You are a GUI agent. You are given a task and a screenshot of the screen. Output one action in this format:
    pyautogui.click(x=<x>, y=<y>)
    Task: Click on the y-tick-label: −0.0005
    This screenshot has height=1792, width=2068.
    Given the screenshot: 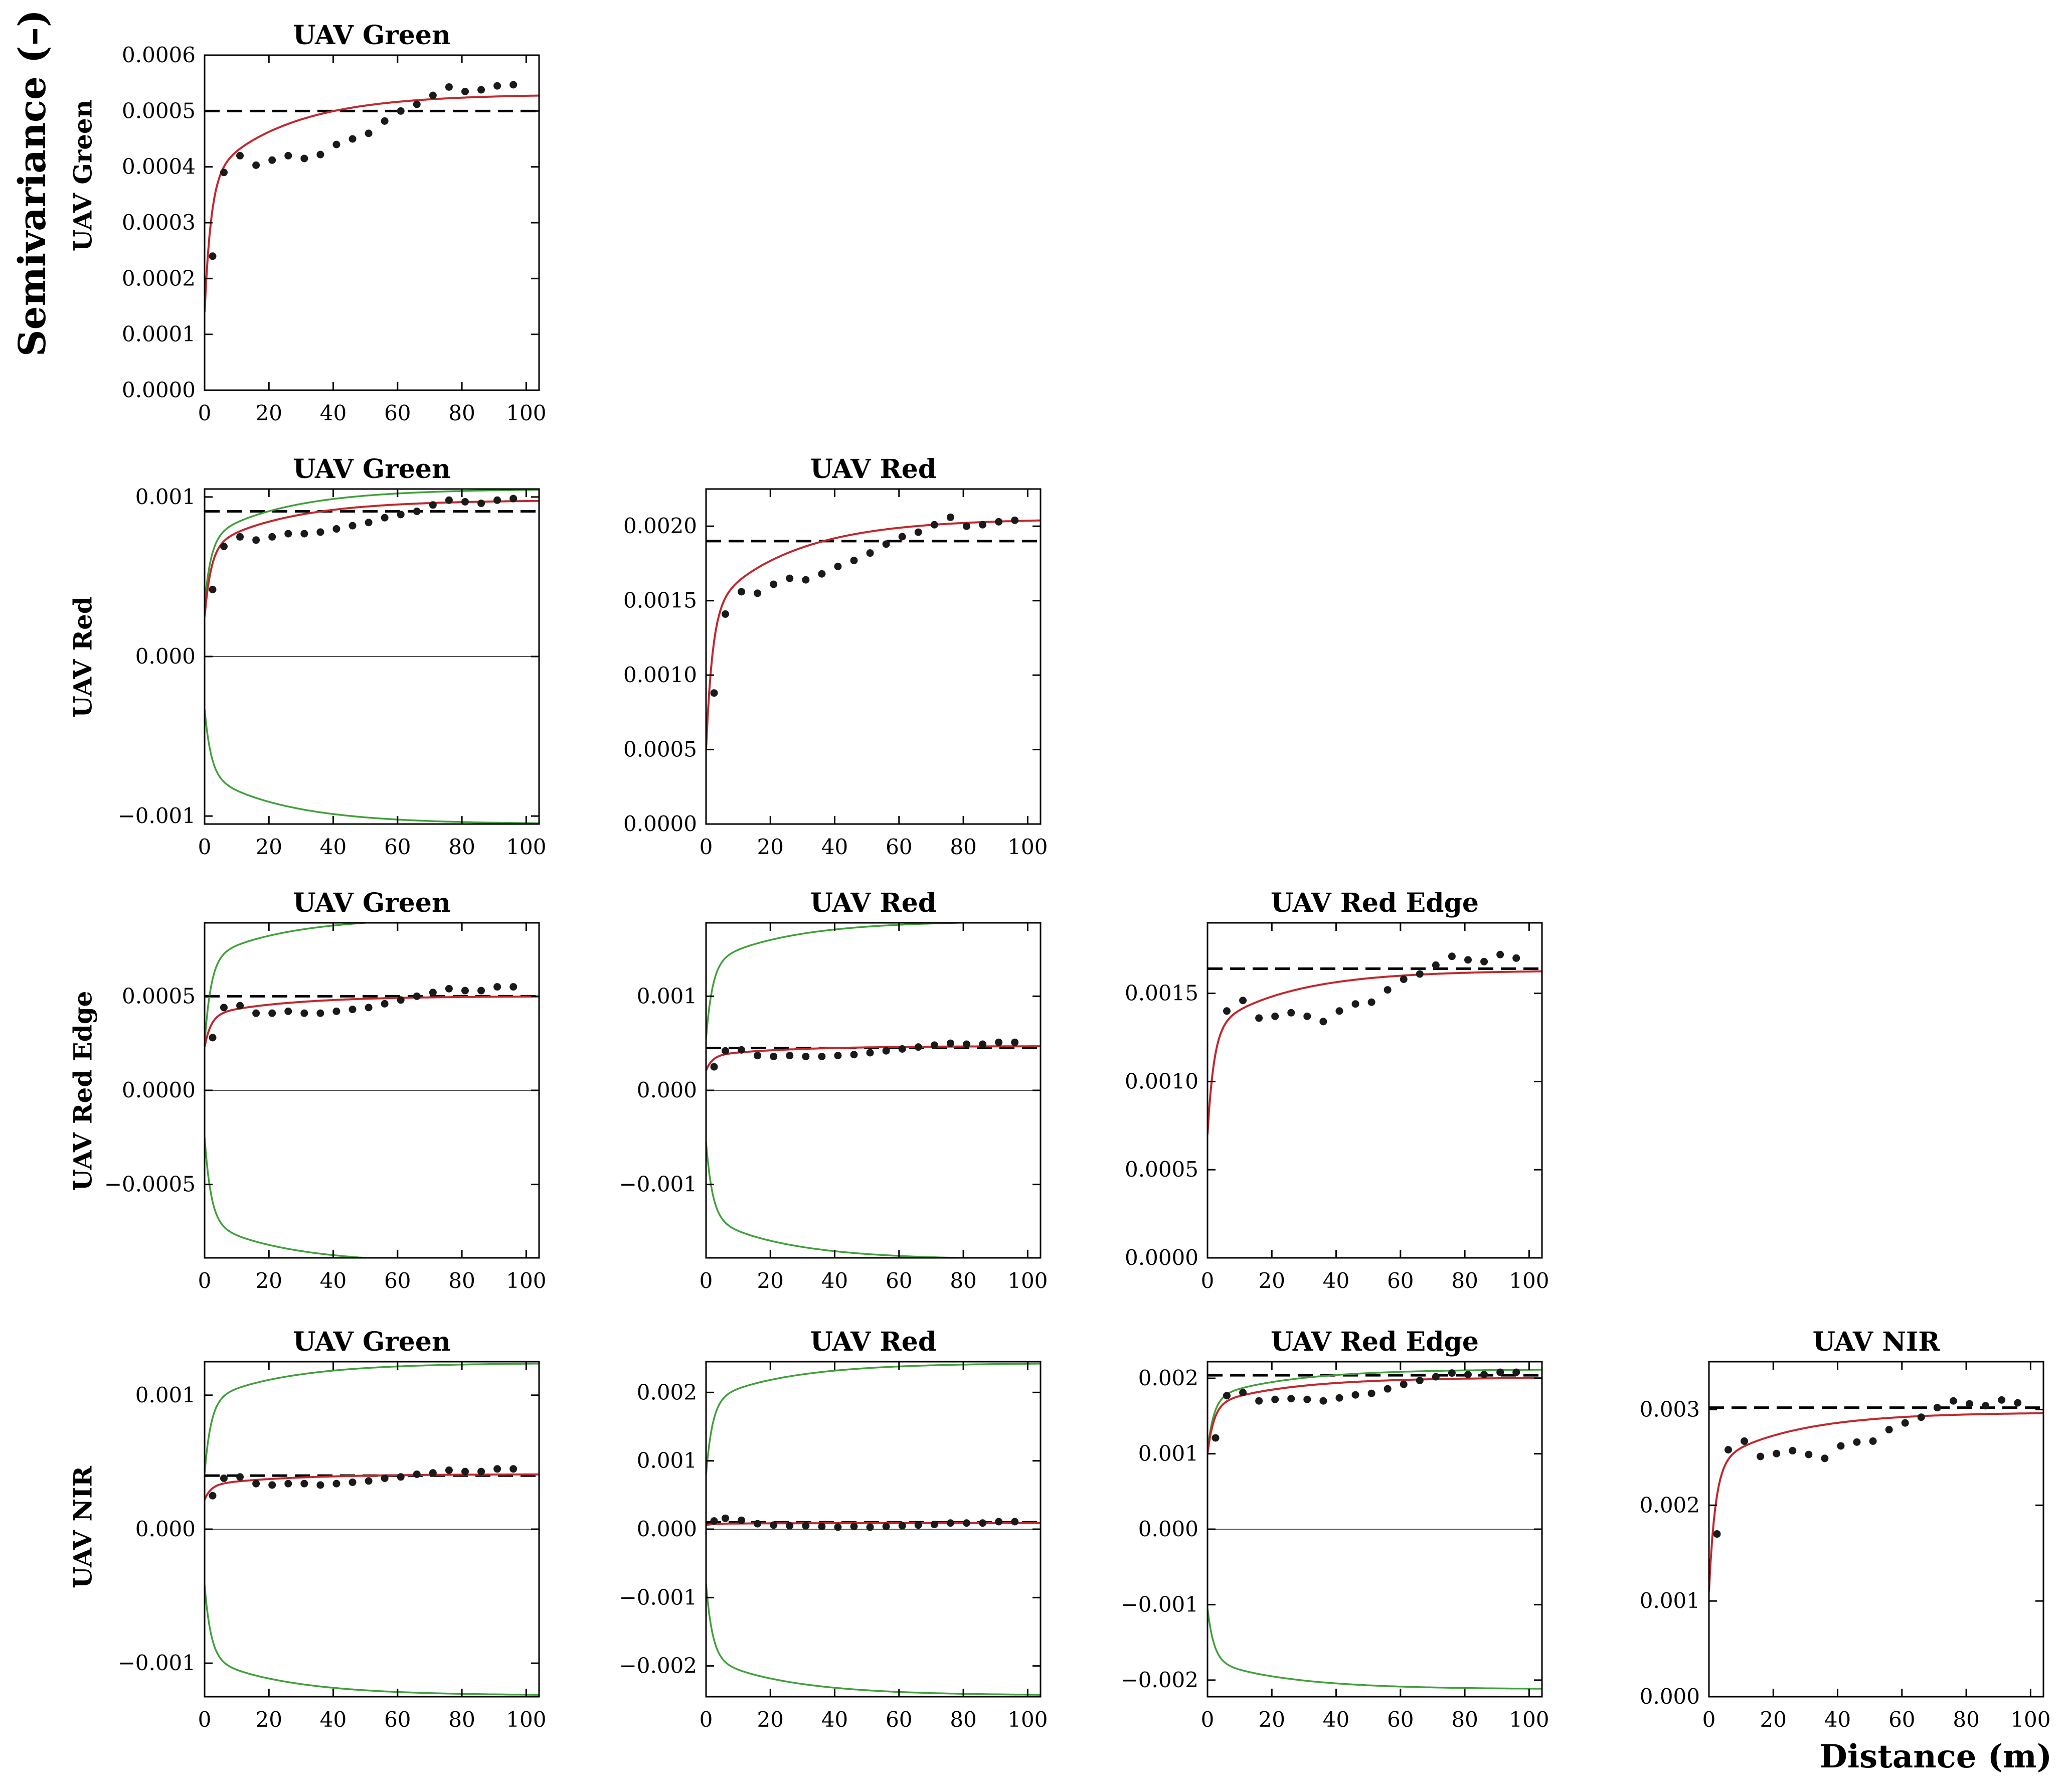 What is the action you would take?
    pyautogui.click(x=150, y=1184)
    